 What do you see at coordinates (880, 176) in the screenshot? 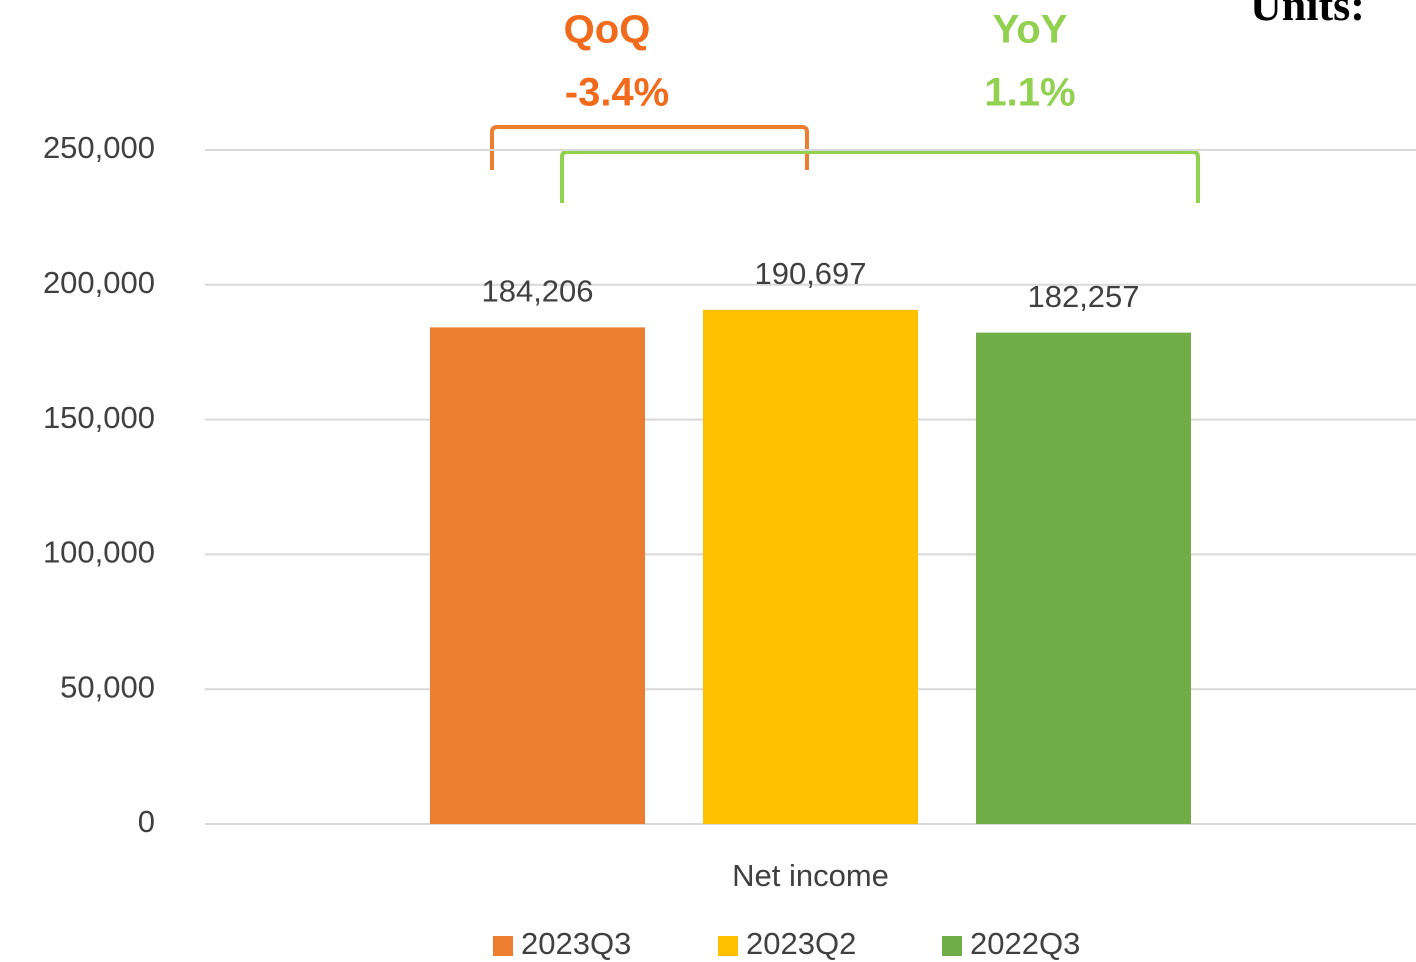
I see `yoy-bracket` at bounding box center [880, 176].